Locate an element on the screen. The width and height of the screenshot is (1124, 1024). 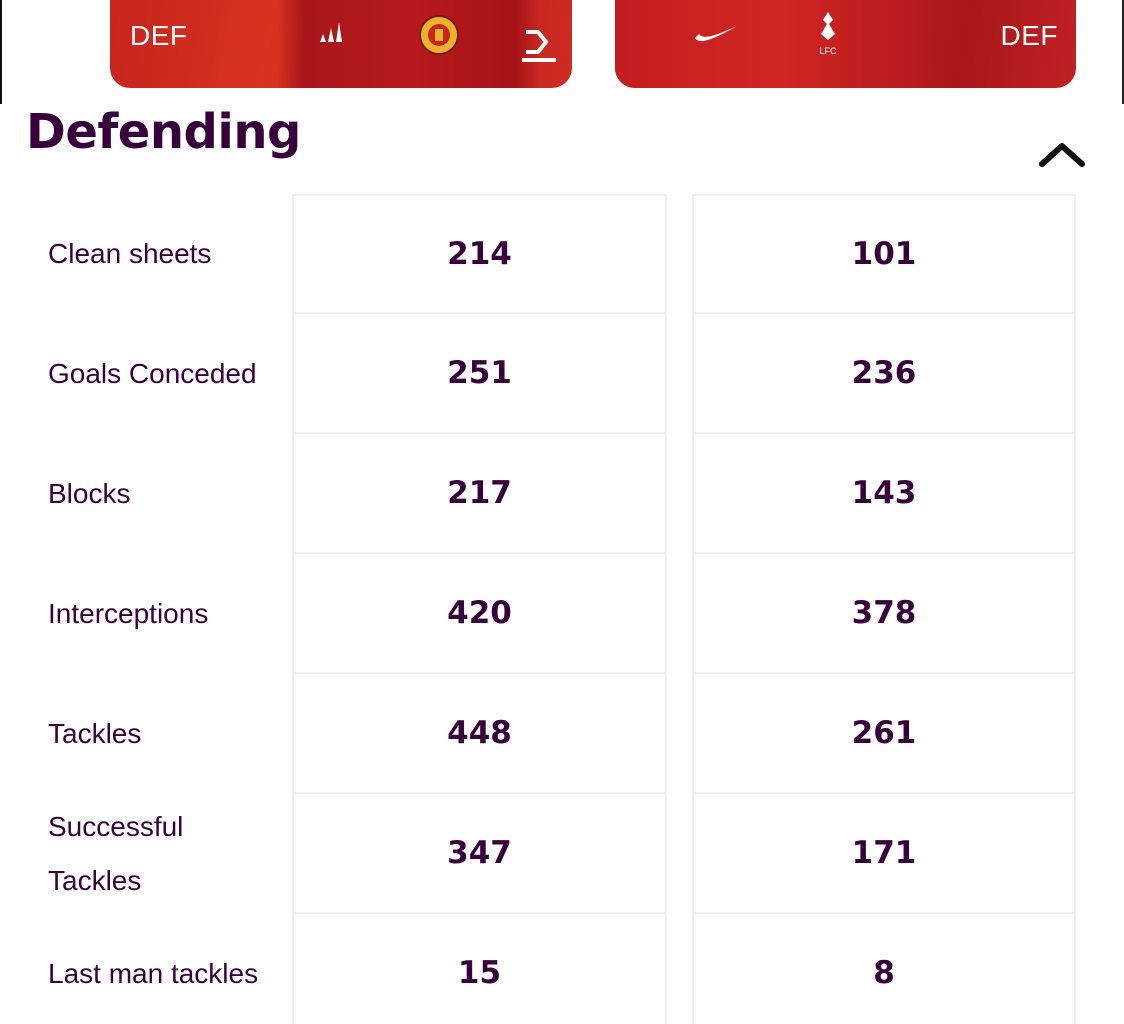
player-card-right: DEF LFC is located at coordinates (845, 44).